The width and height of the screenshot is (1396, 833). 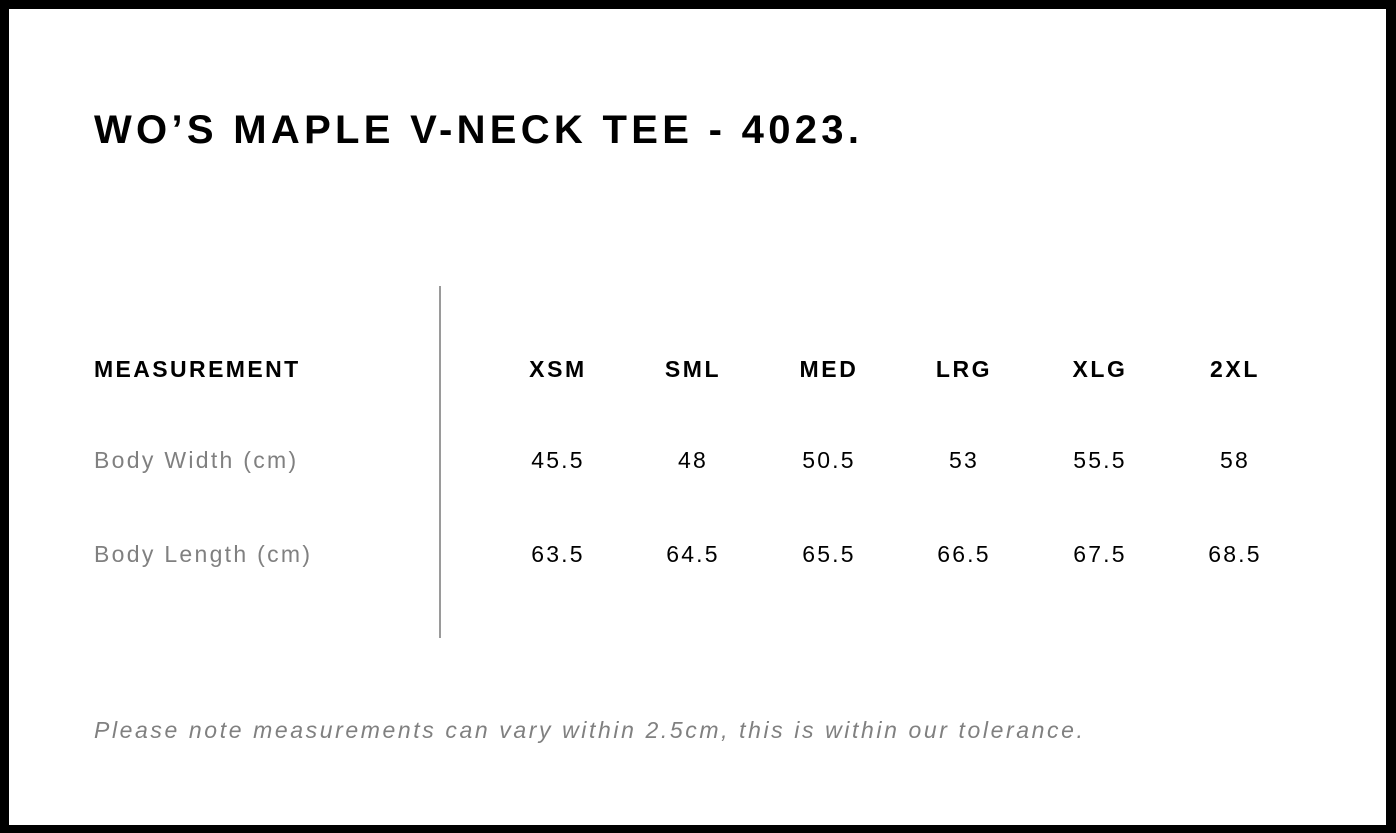 I want to click on table-cell: 63.5, so click(x=558, y=554).